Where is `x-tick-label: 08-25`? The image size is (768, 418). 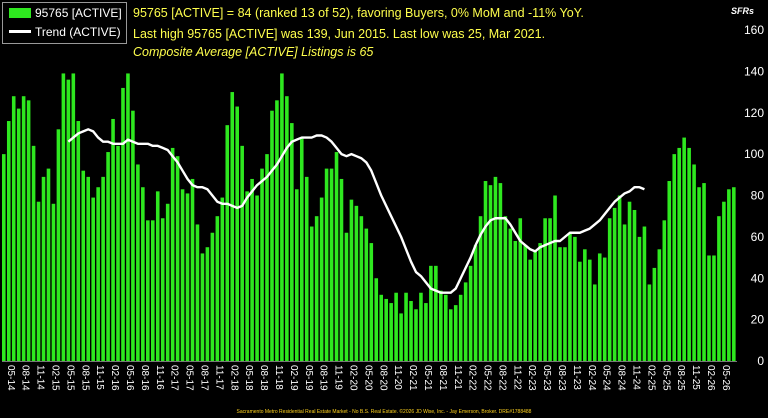 x-tick-label: 08-25 is located at coordinates (680, 378).